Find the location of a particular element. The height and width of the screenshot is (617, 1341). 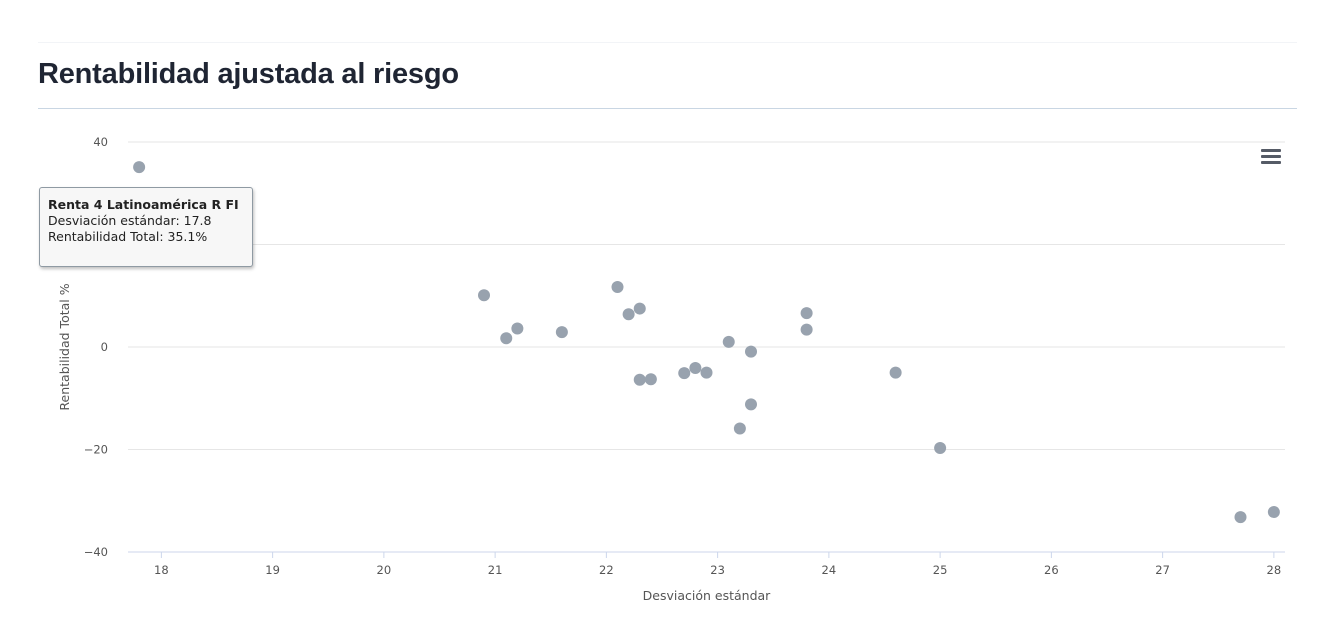

x-tick-label: 23 is located at coordinates (717, 570).